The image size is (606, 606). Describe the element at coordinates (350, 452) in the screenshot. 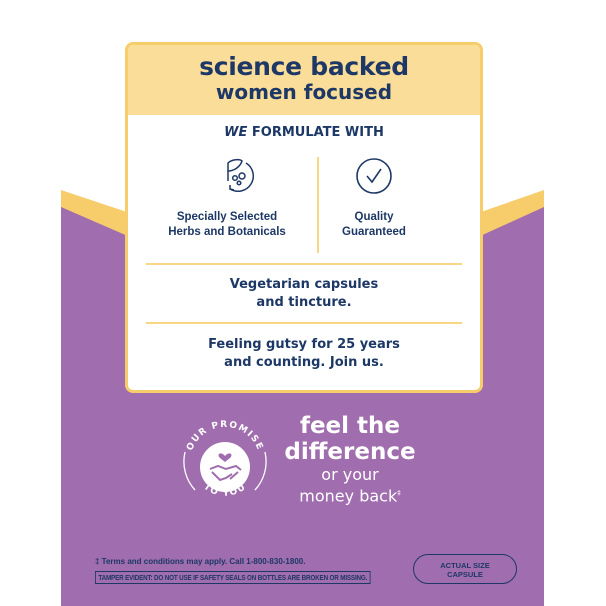

I see `guarantee-line2: difference` at that location.